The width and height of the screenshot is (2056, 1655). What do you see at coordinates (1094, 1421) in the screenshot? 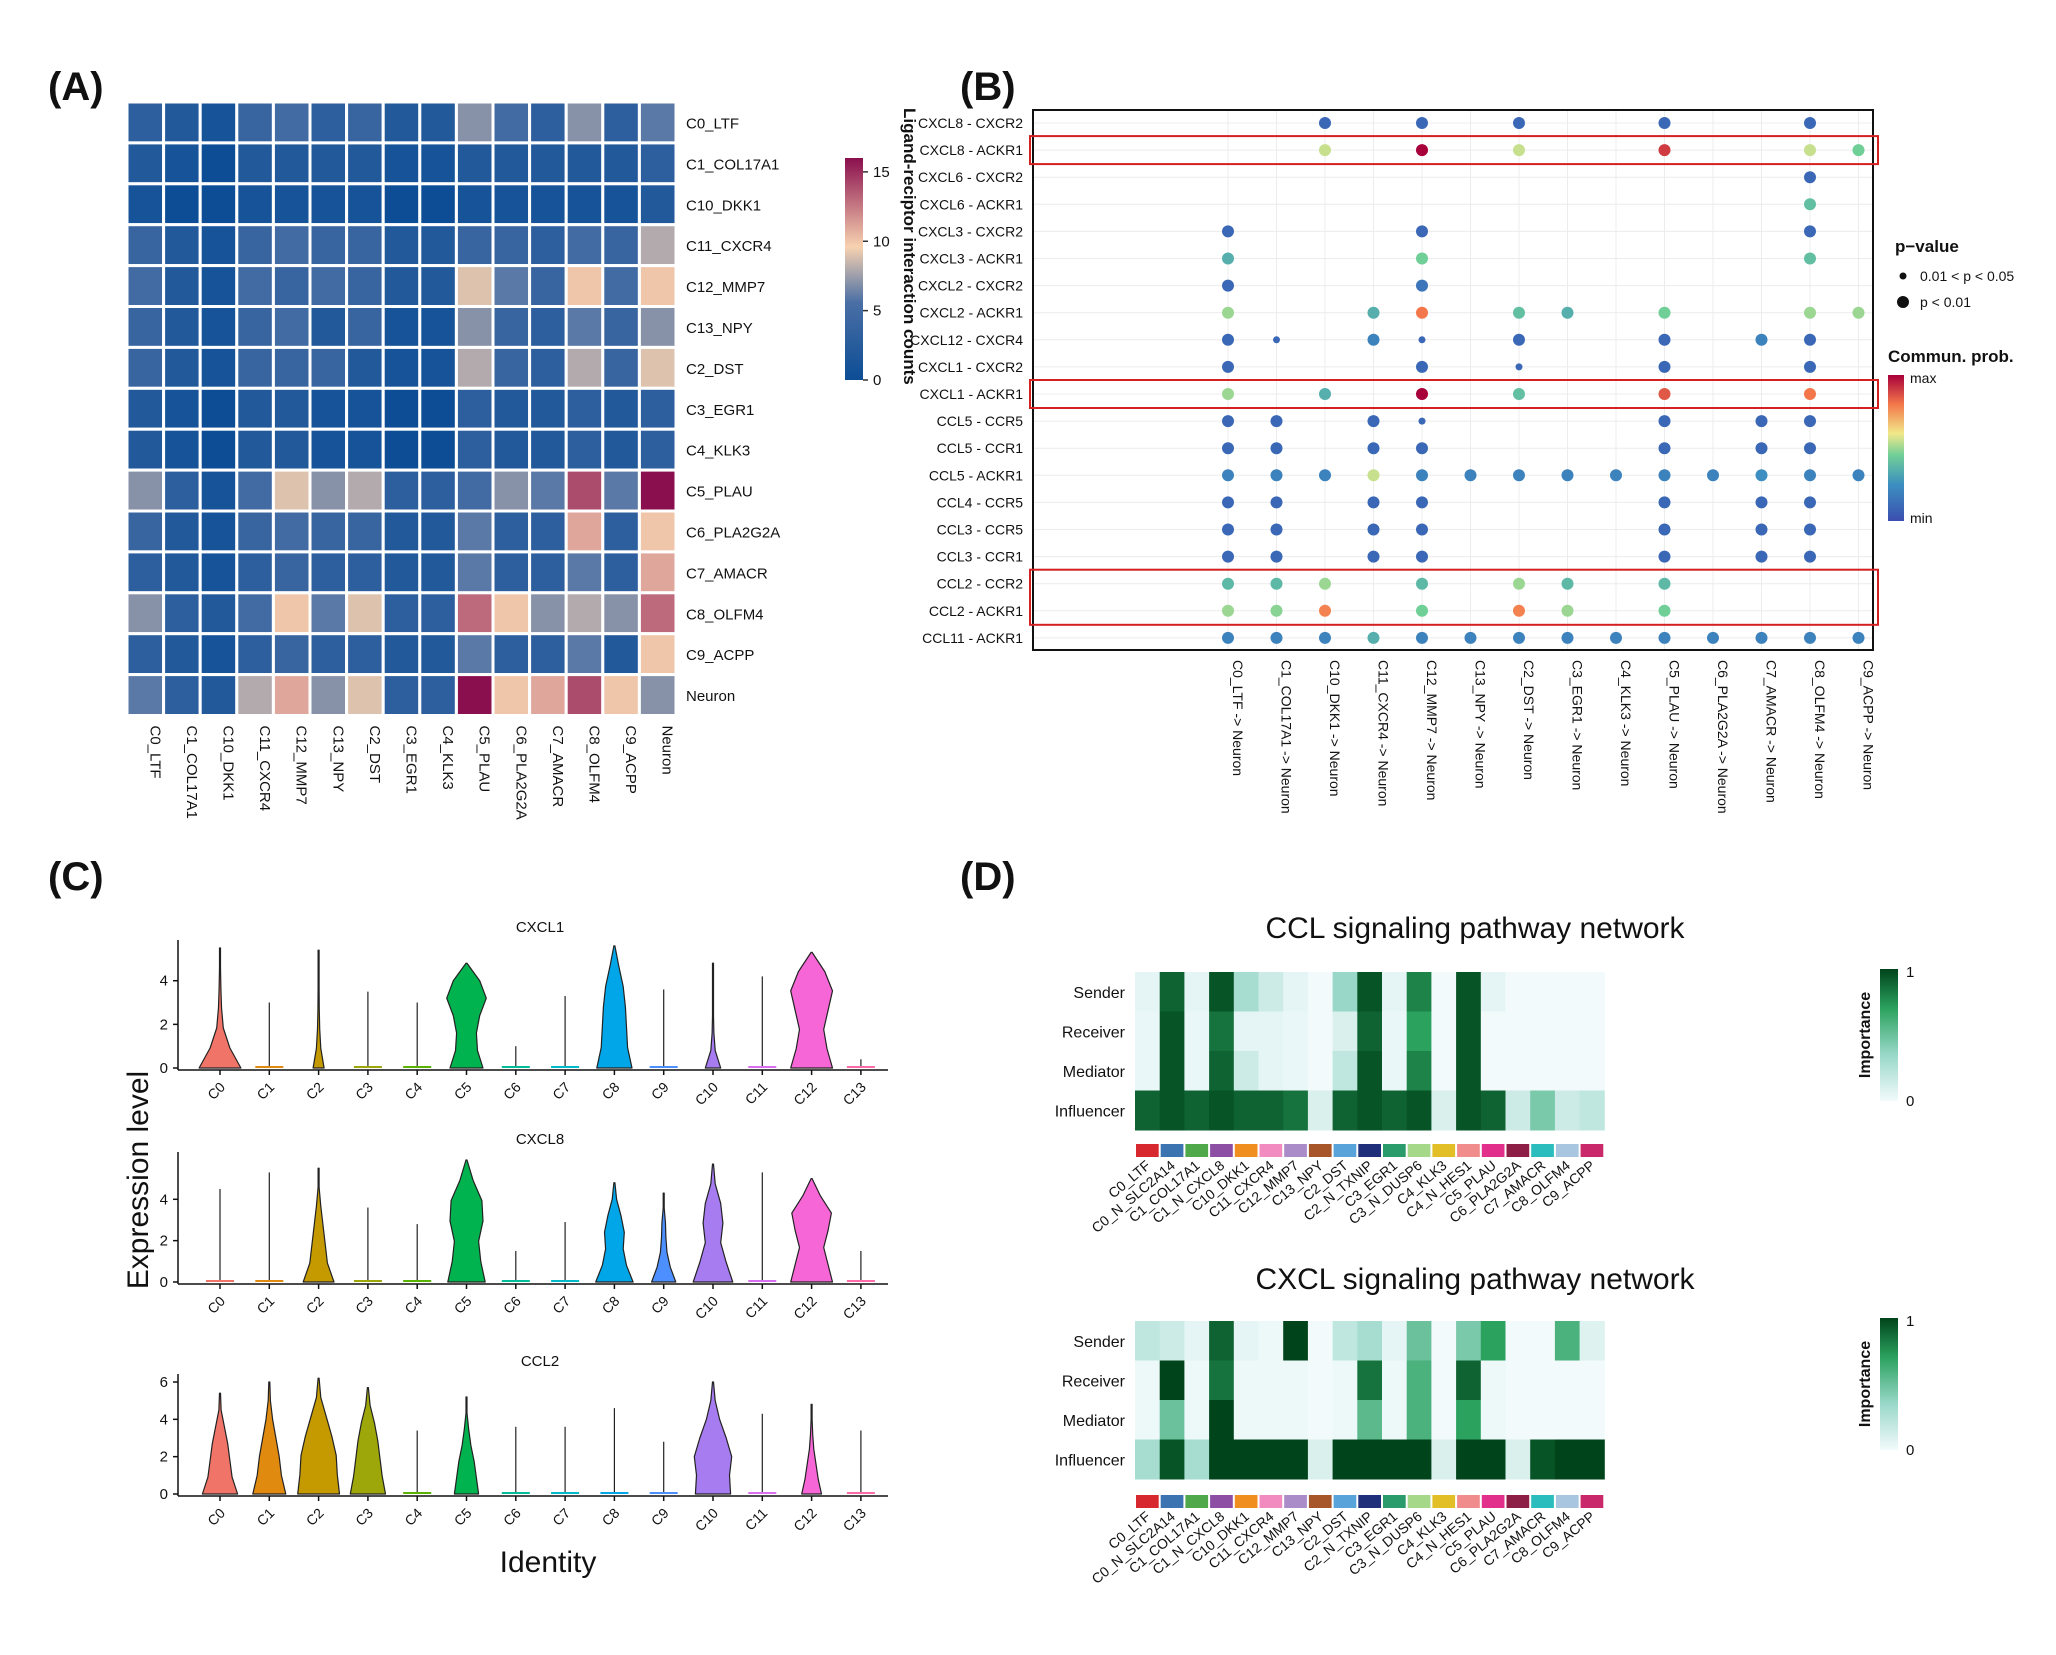
I see `role-label: Mediator` at bounding box center [1094, 1421].